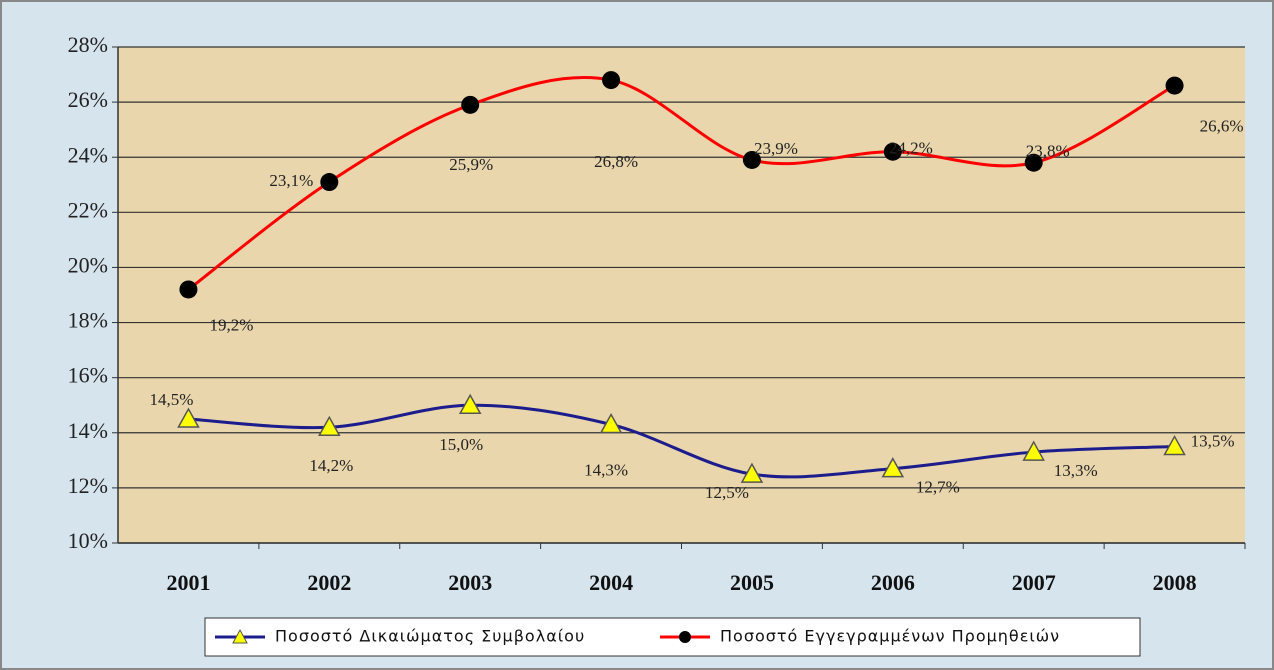  Describe the element at coordinates (727, 492) in the screenshot. I see `data-label: 12,5%` at that location.